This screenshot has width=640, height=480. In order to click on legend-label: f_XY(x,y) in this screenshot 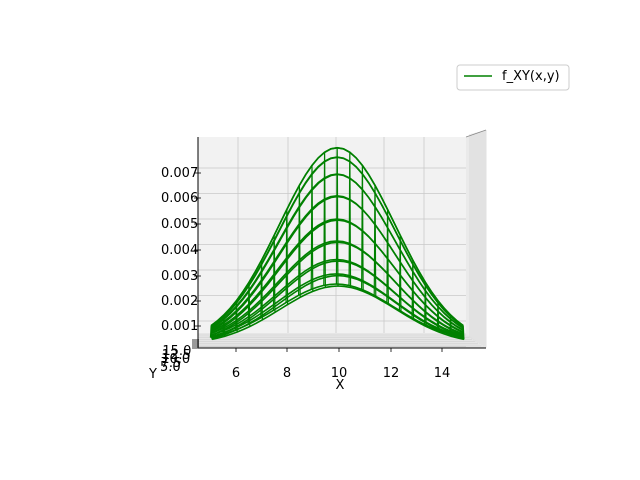, I will do `click(531, 76)`.